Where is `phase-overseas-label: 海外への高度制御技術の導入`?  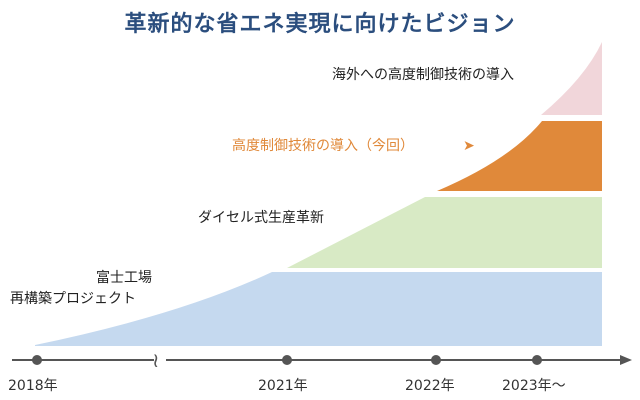 phase-overseas-label: 海外への高度制御技術の導入 is located at coordinates (423, 74).